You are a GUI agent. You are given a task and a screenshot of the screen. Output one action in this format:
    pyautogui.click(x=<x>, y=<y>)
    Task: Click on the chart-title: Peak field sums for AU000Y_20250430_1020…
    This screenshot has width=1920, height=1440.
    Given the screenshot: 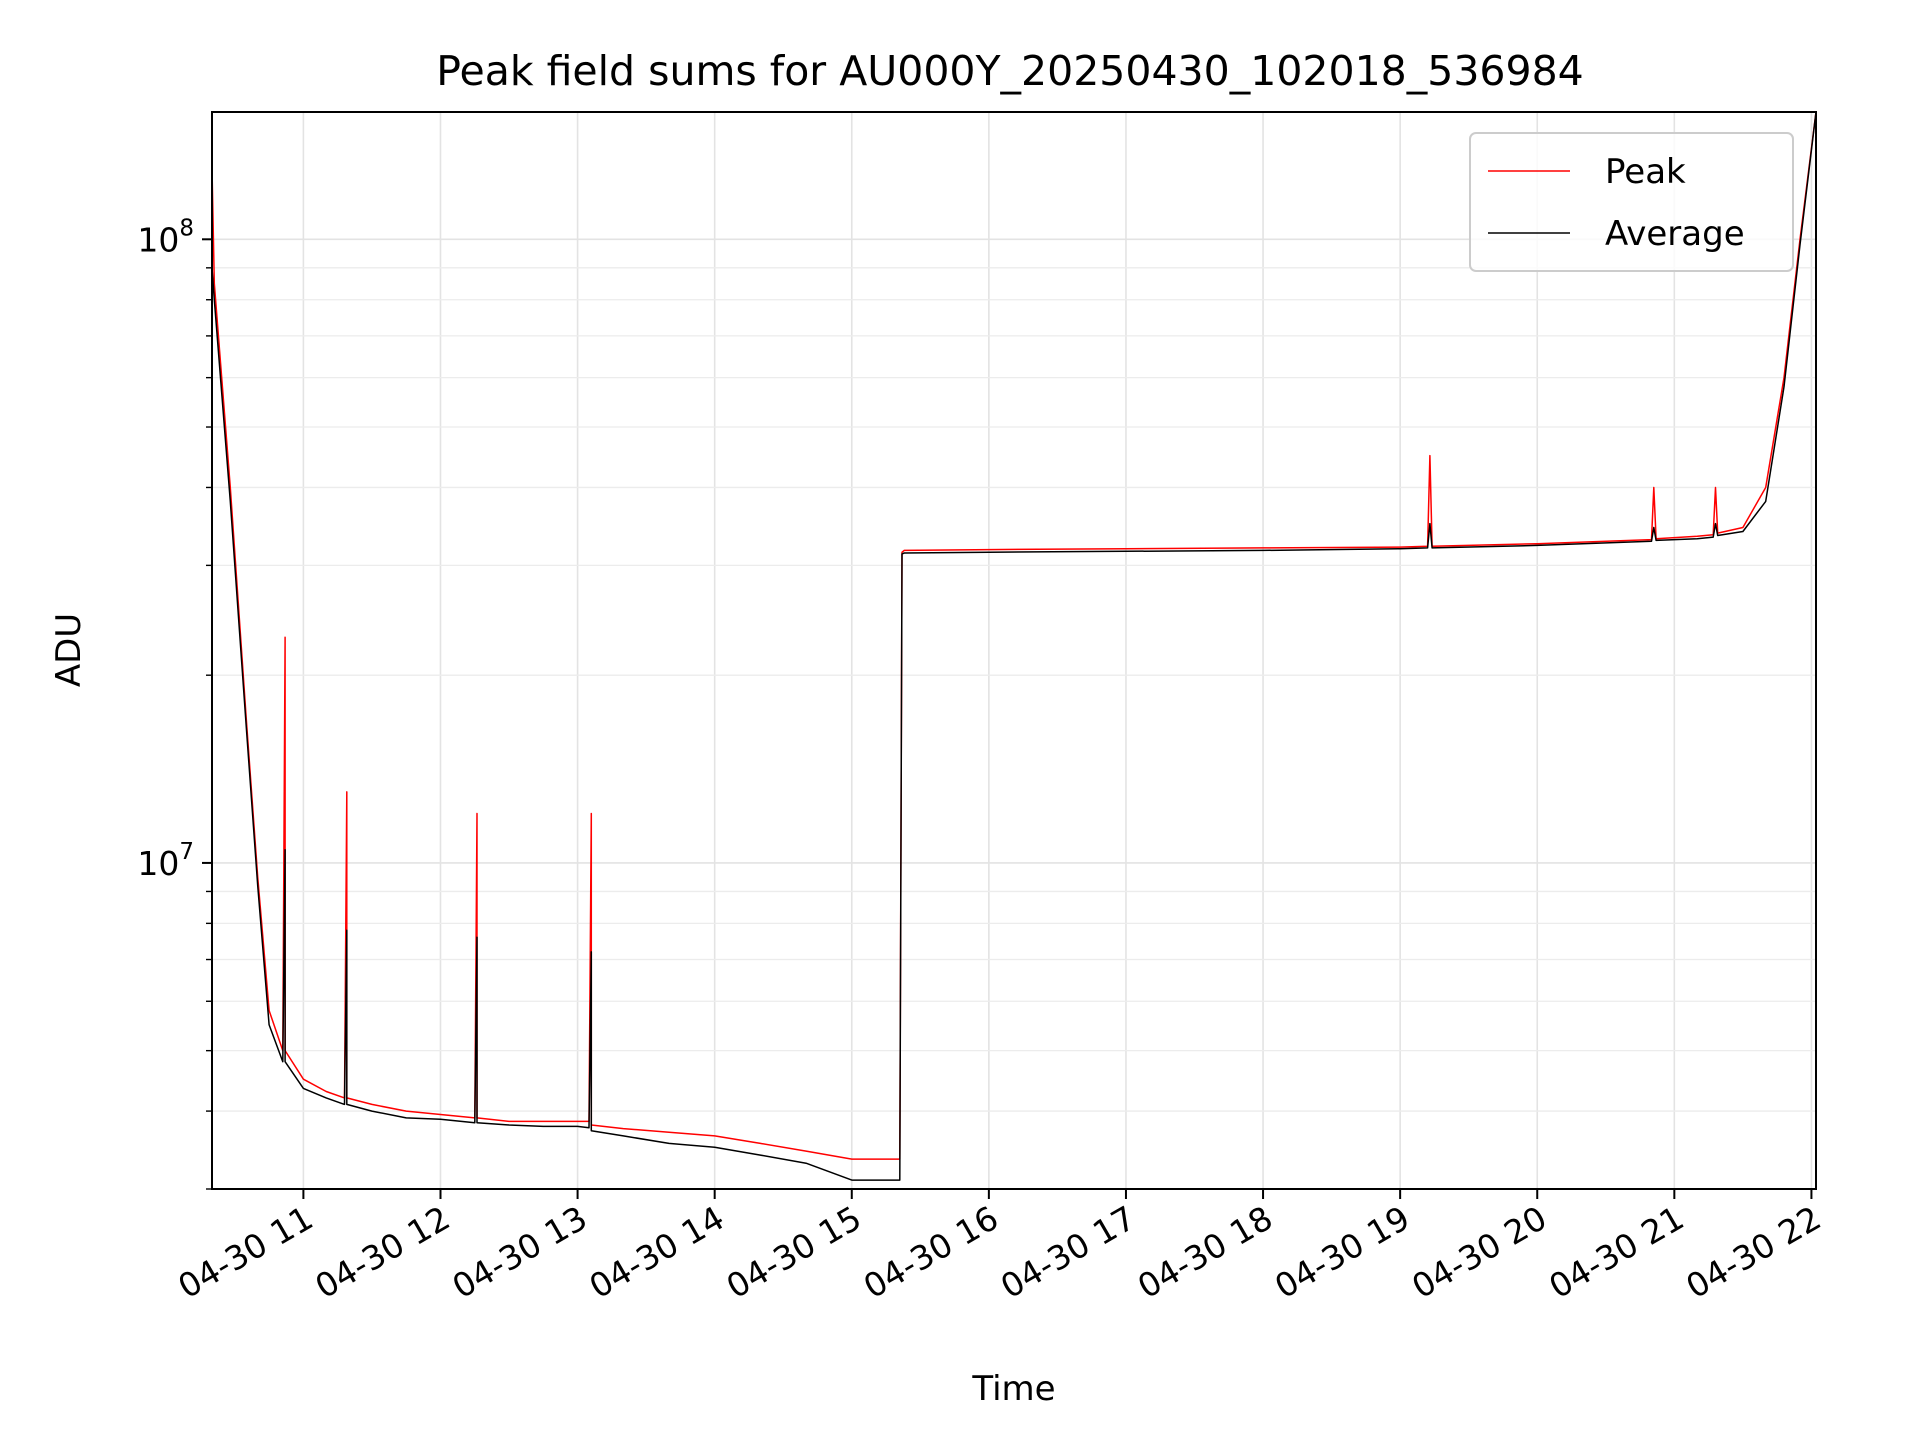 What is the action you would take?
    pyautogui.click(x=1010, y=71)
    